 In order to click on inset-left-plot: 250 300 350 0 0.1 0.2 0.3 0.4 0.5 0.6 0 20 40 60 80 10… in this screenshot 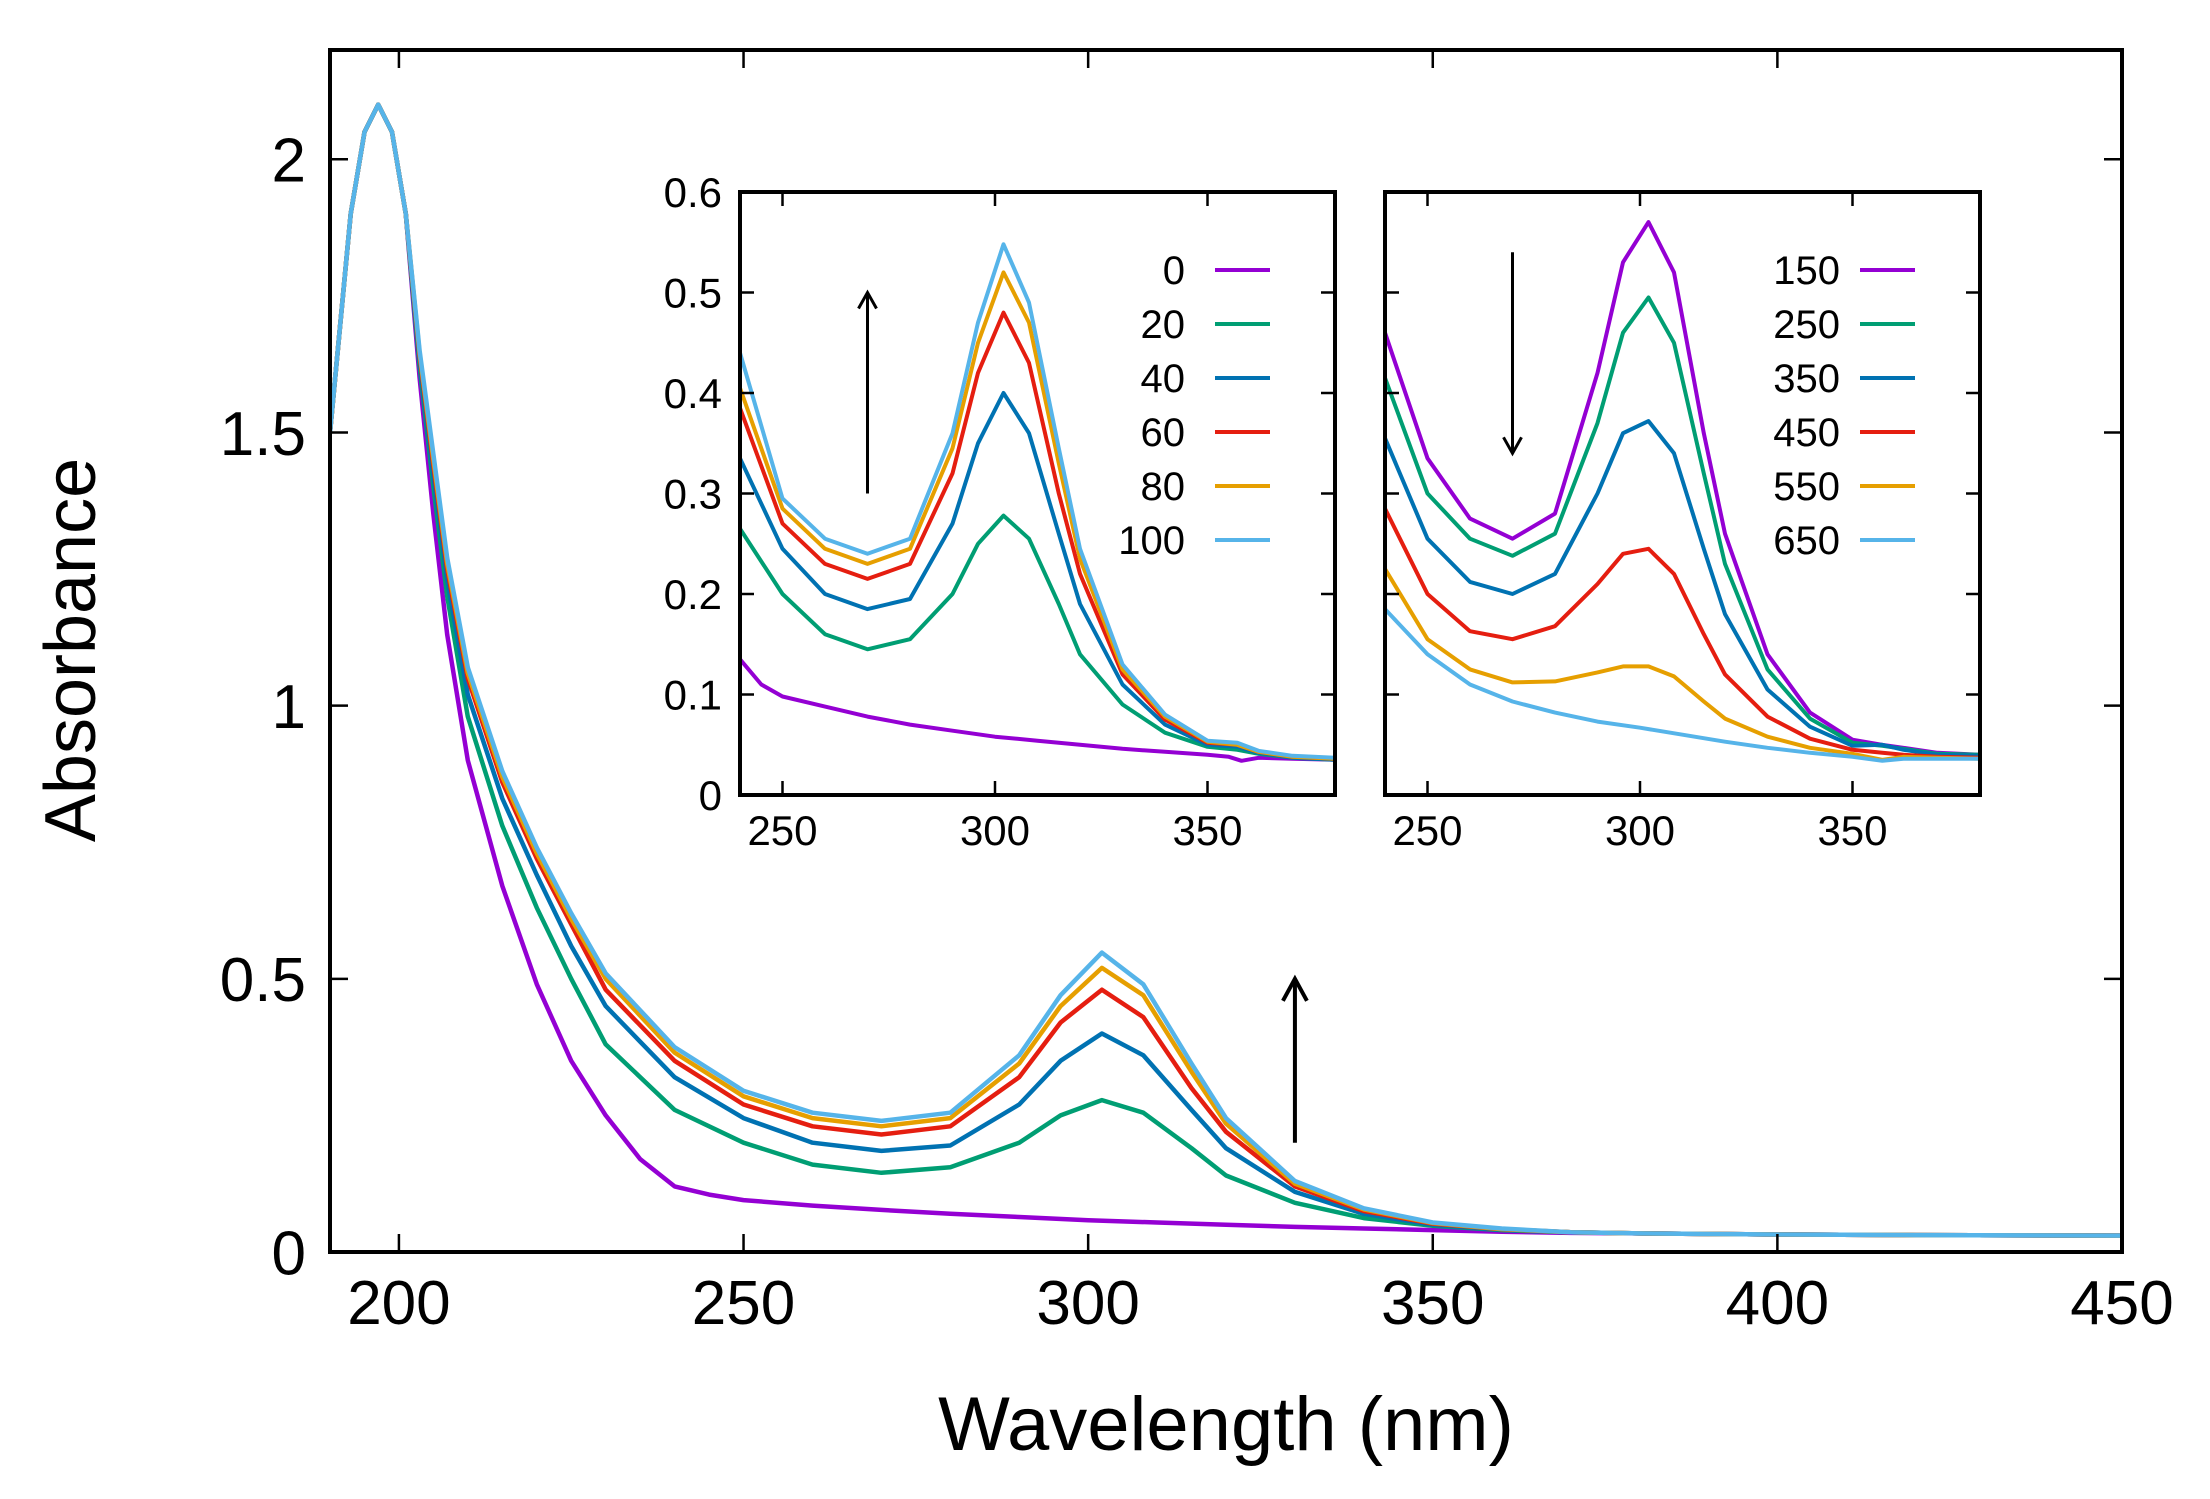, I will do `click(1000, 511)`.